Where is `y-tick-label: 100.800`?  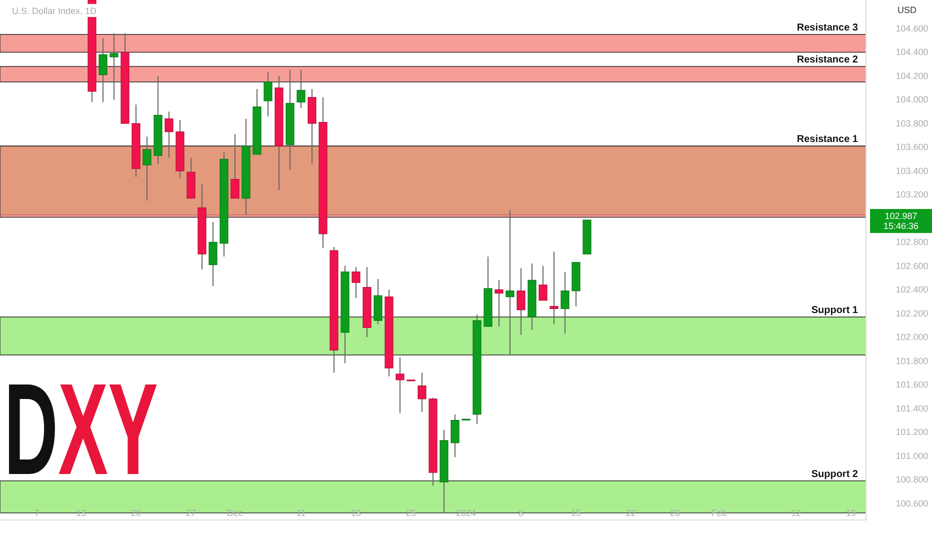
y-tick-label: 100.800 is located at coordinates (912, 479).